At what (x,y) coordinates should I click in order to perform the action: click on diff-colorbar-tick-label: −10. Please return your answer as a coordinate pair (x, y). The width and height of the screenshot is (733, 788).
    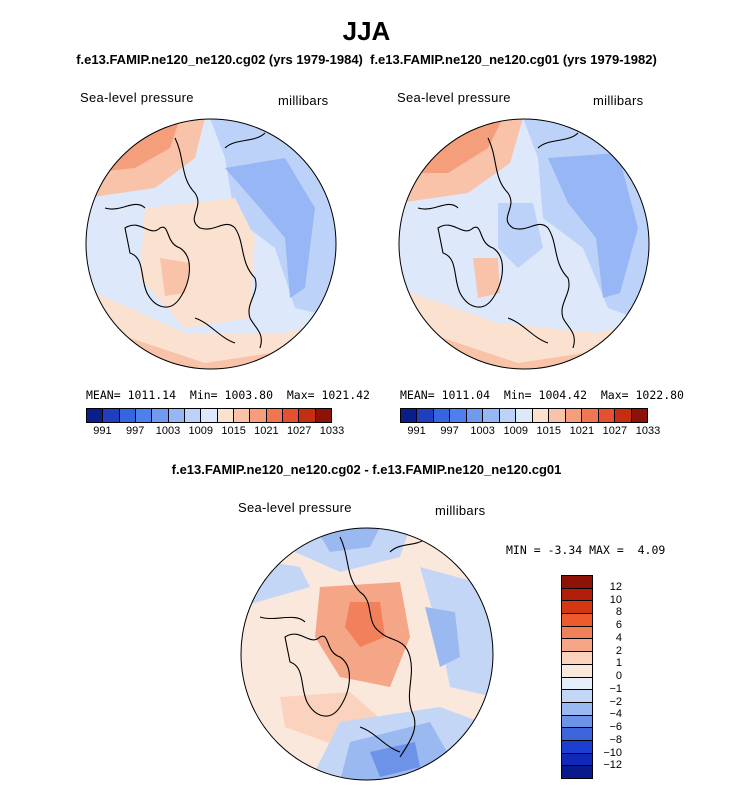
    Looking at the image, I should click on (612, 752).